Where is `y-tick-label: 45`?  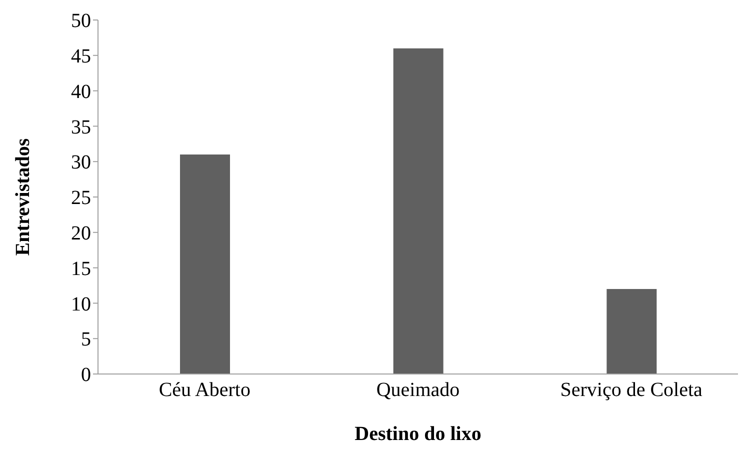
y-tick-label: 45 is located at coordinates (81, 57).